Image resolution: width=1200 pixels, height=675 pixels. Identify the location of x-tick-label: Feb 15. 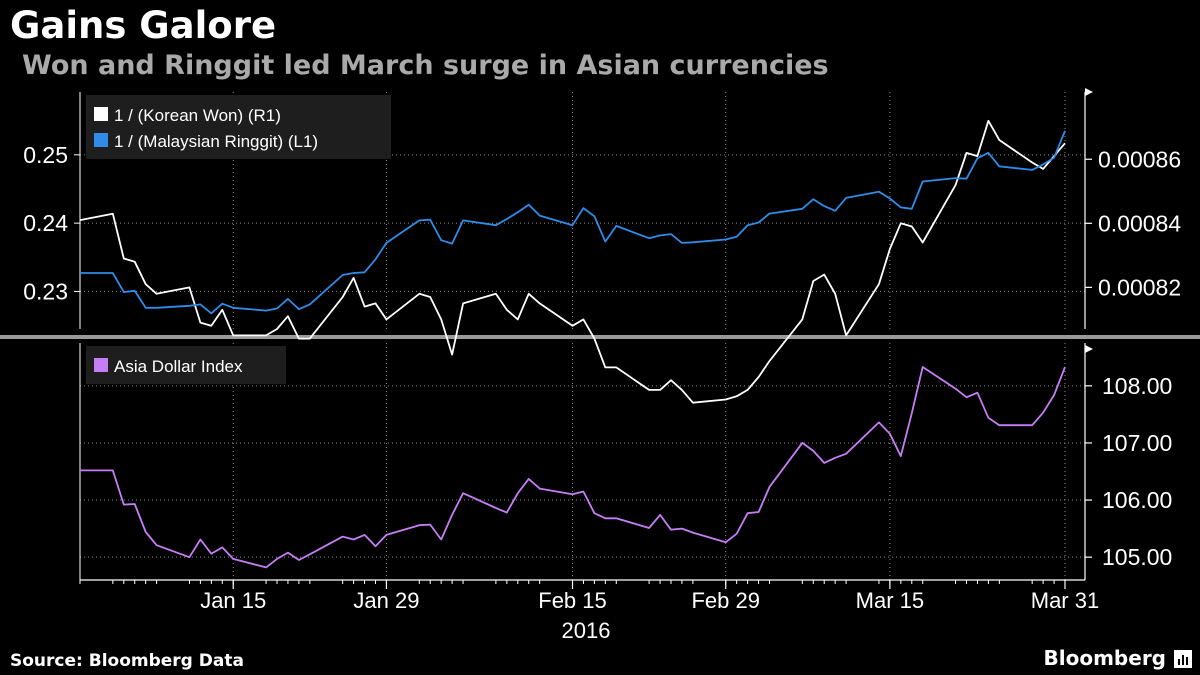
(572, 600).